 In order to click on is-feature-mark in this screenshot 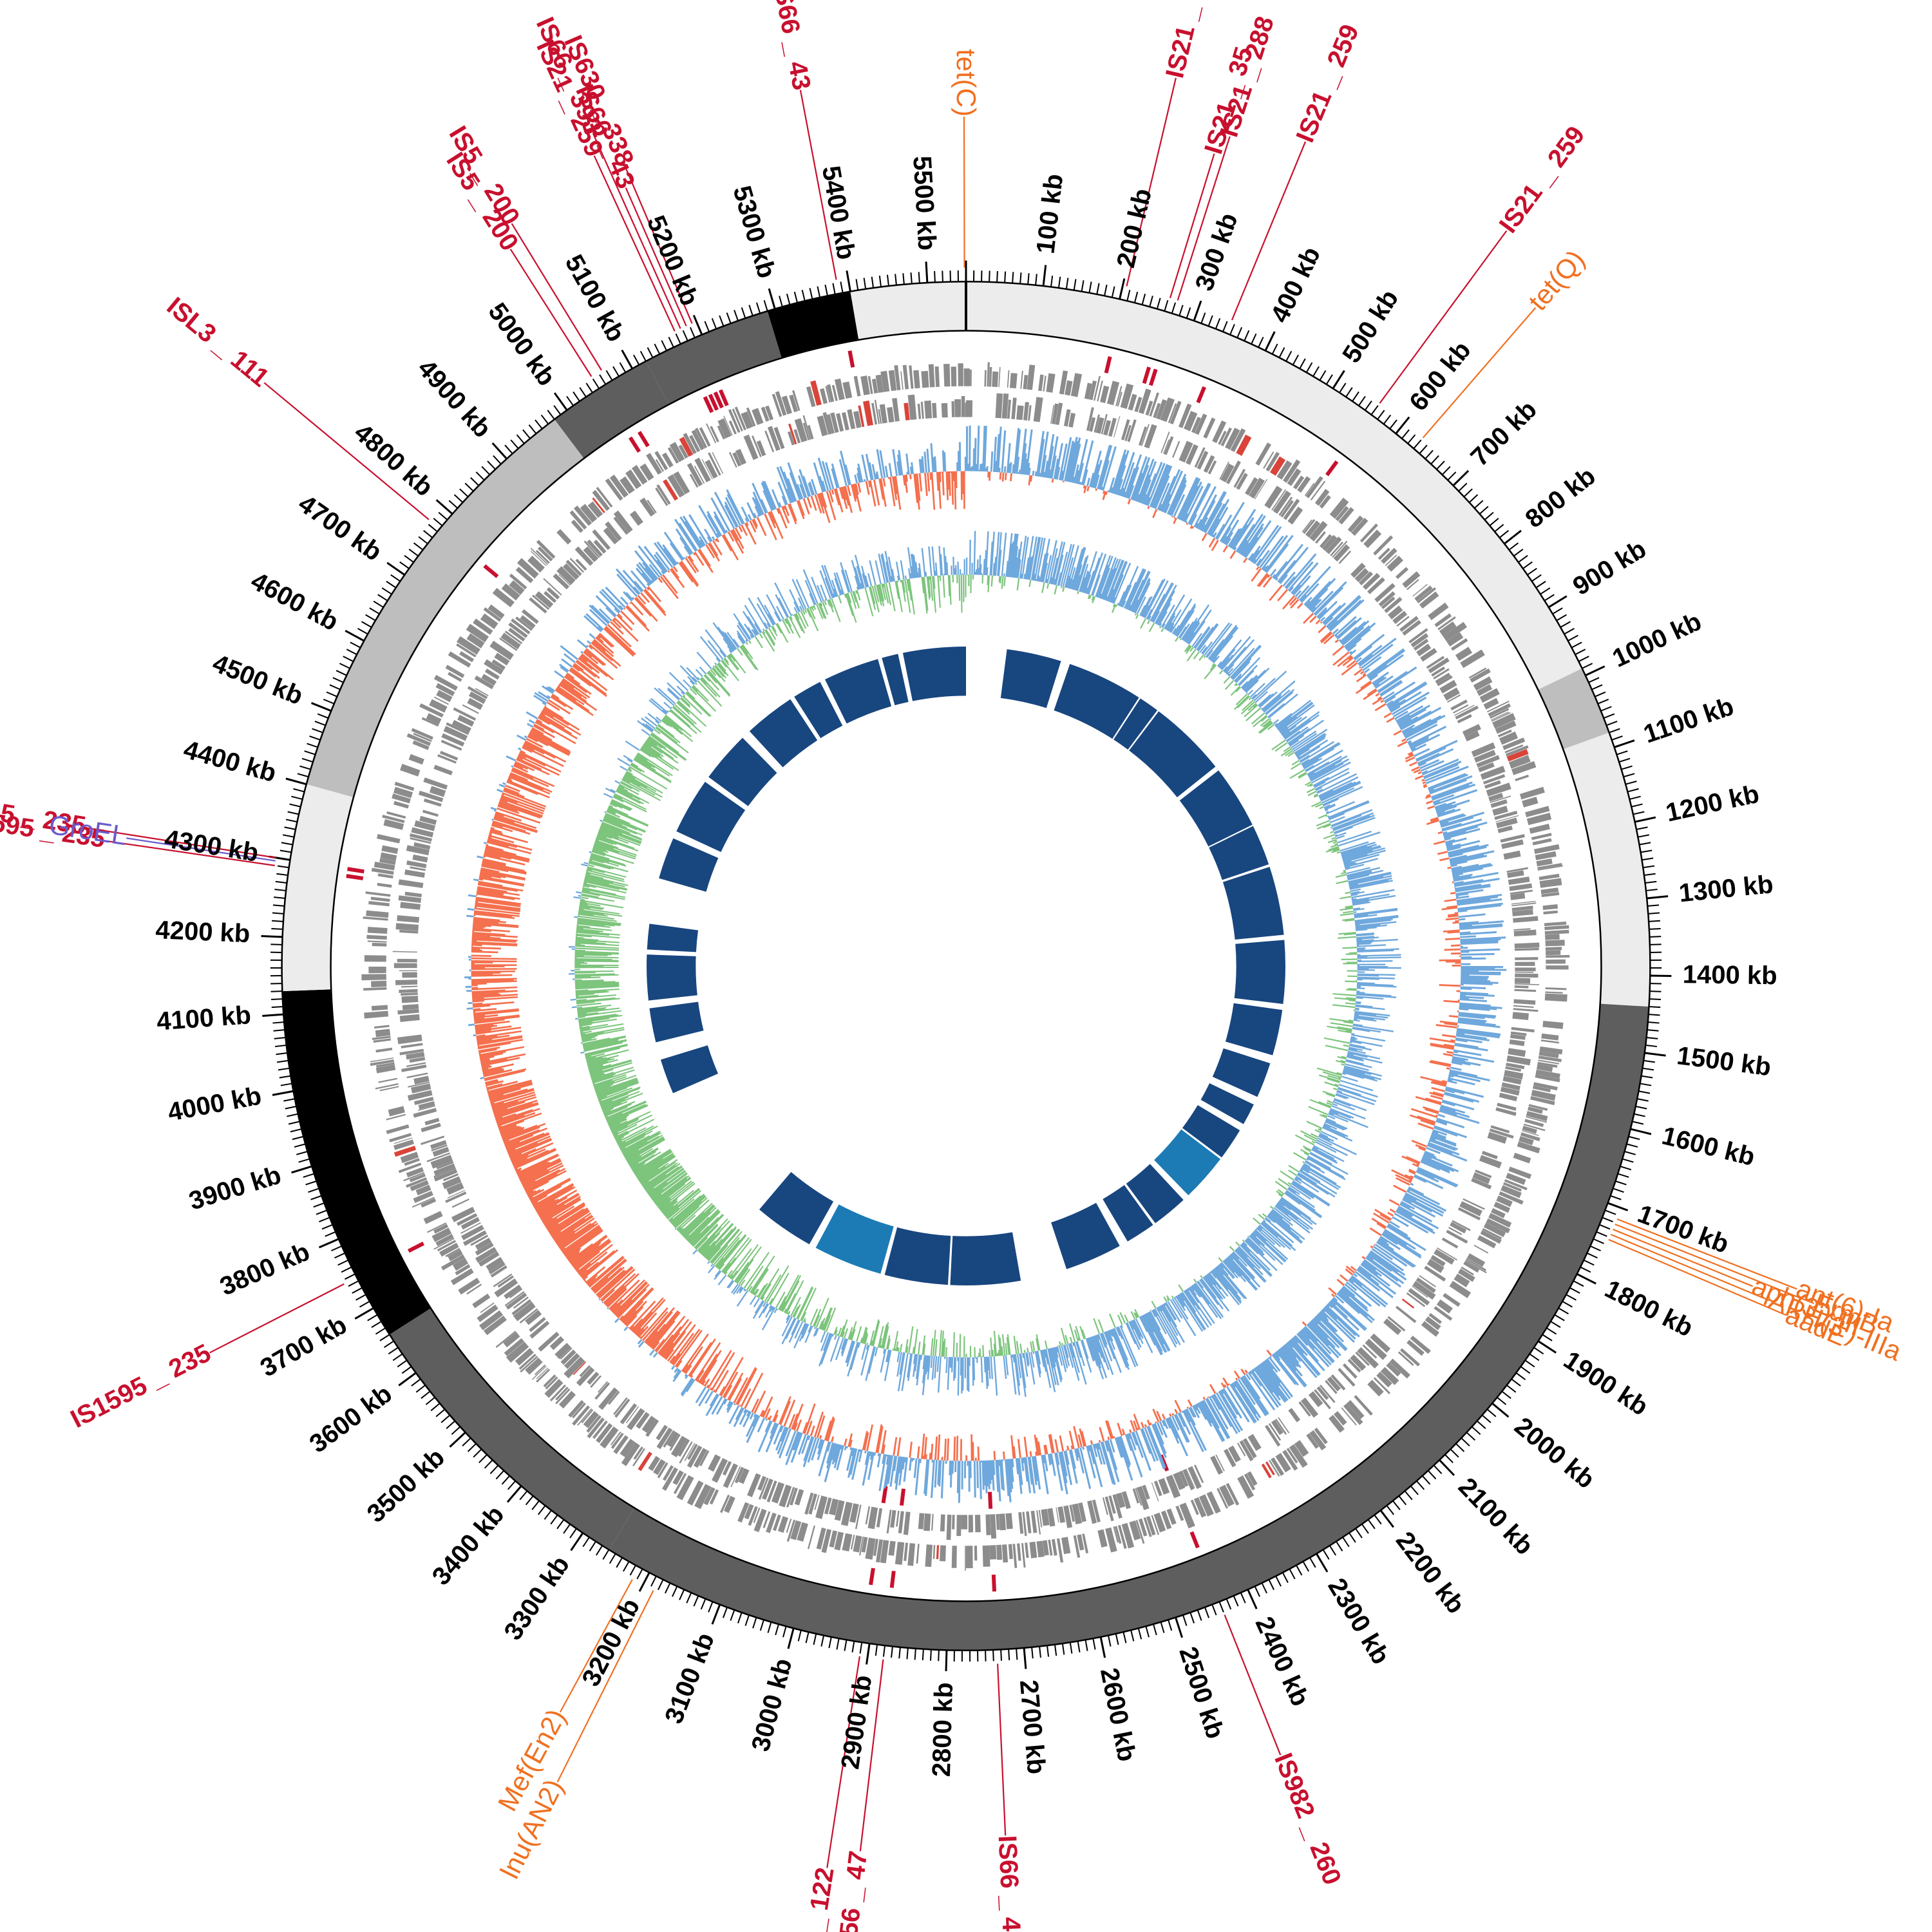, I will do `click(718, 400)`.